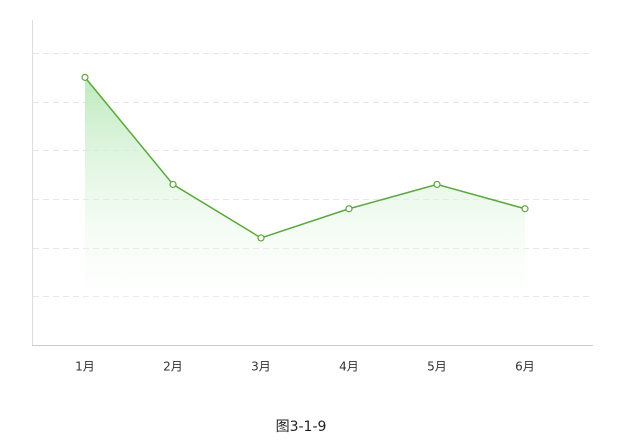  Describe the element at coordinates (437, 367) in the screenshot. I see `x-tick-label: 5月` at that location.